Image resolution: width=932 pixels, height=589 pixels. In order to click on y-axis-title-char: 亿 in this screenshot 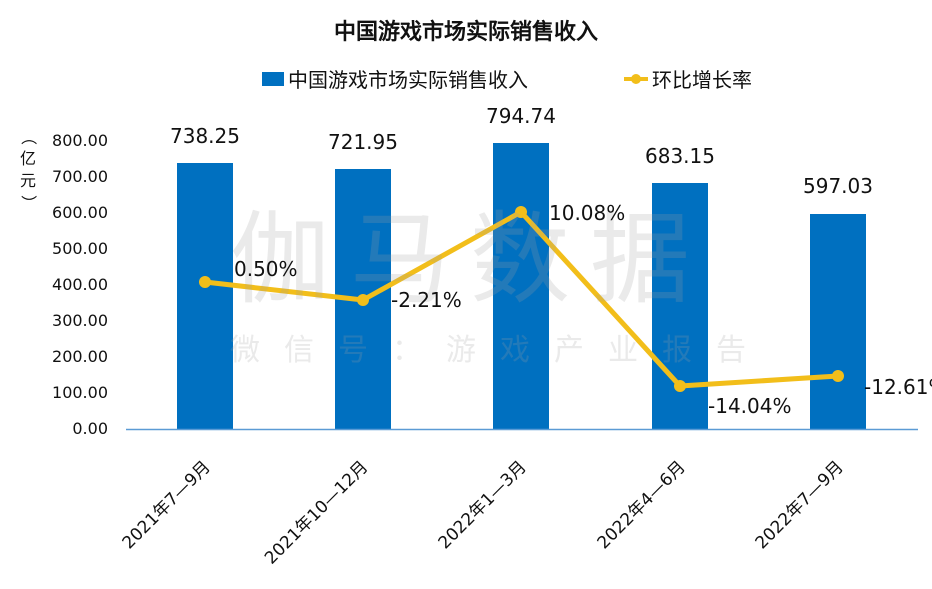, I will do `click(27, 158)`.